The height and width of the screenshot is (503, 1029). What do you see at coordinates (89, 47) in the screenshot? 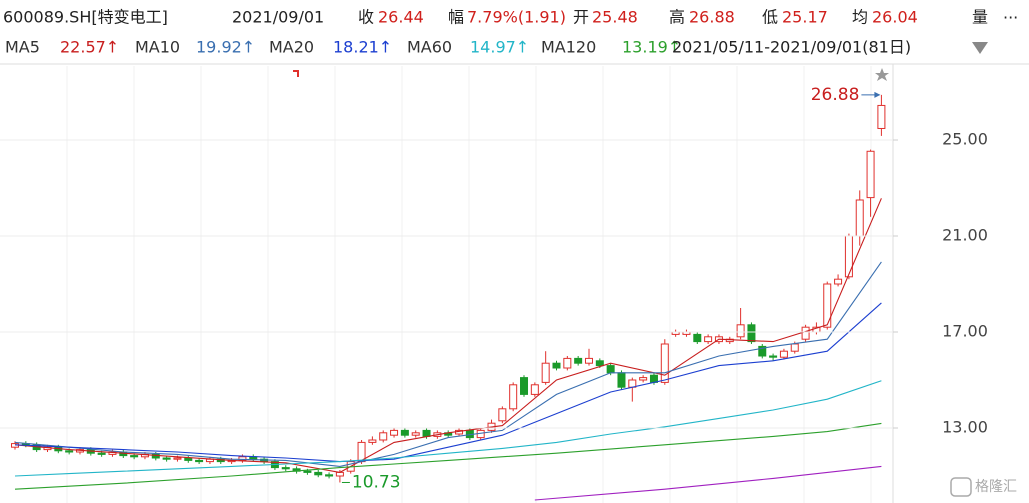
I see `legend-value: 22.57↑` at bounding box center [89, 47].